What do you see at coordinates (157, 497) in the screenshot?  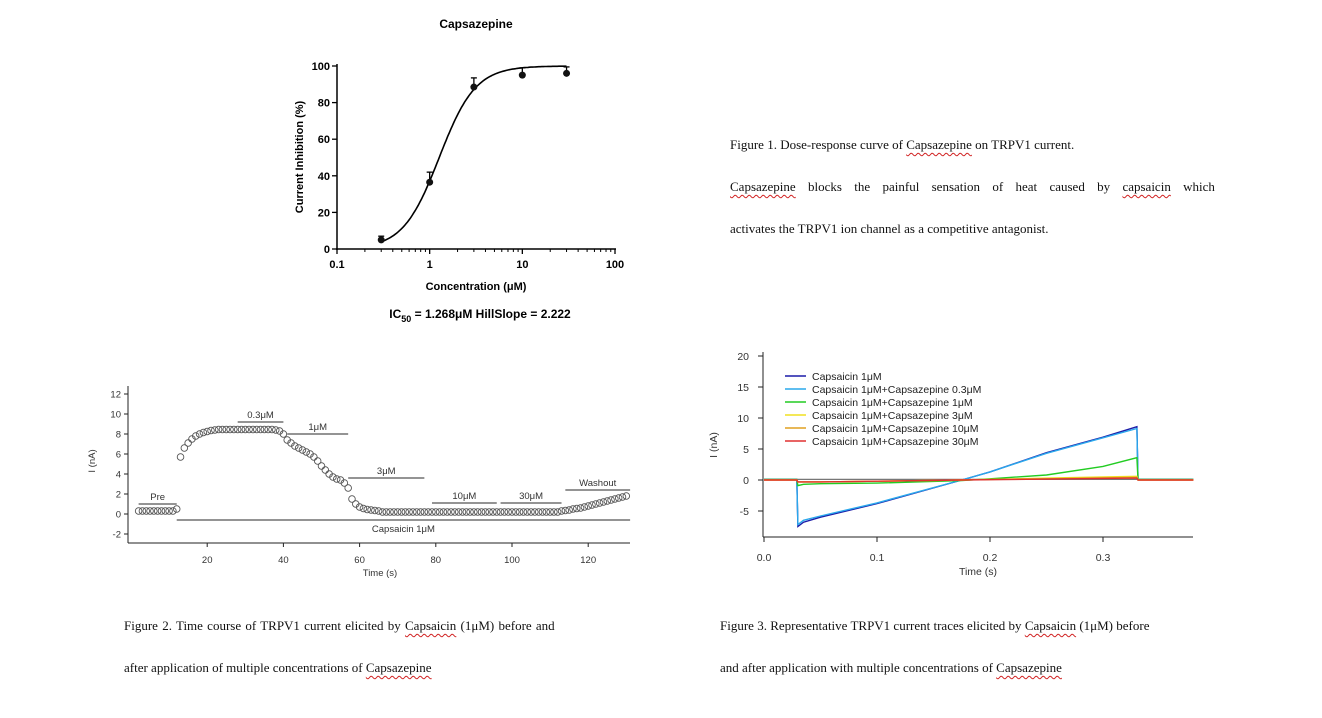 I see `treatment-label: Pre` at bounding box center [157, 497].